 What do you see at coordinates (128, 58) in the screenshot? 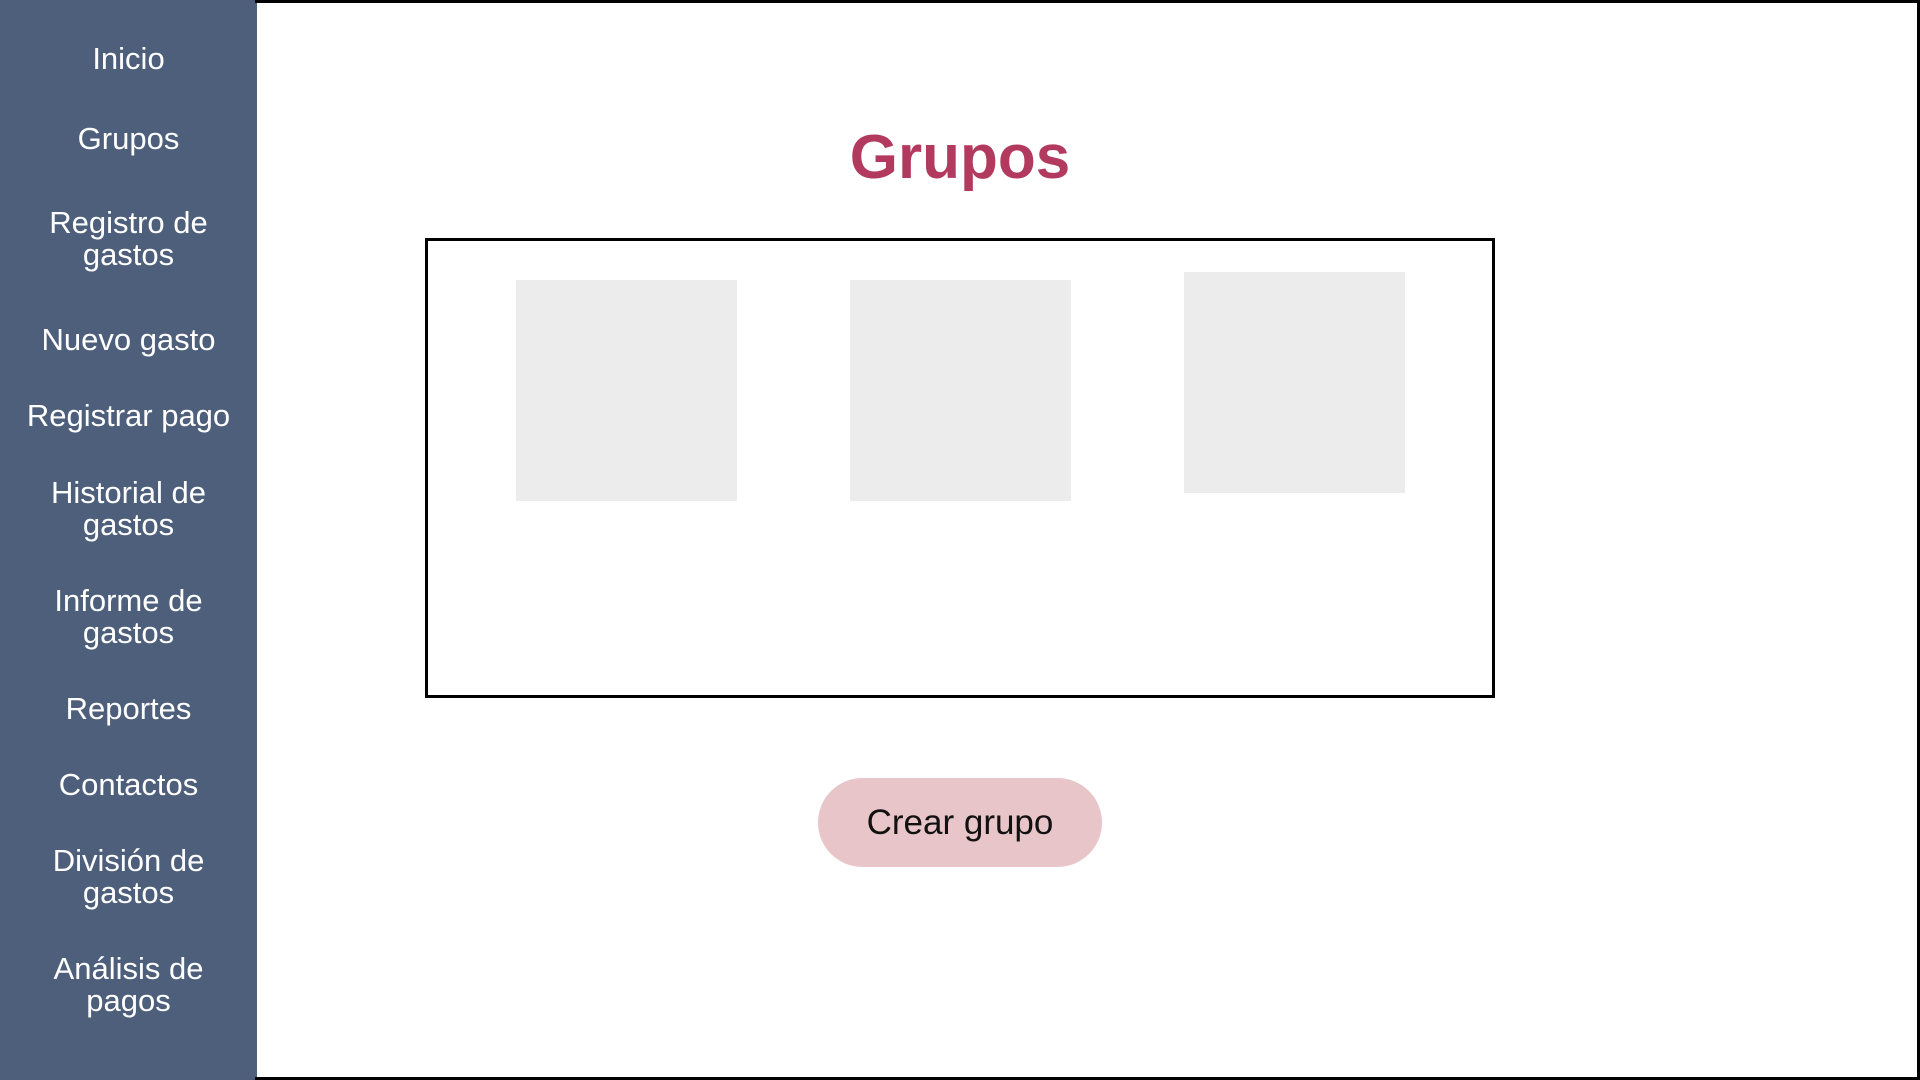
I see `sidebar-item-inicio: Inicio` at bounding box center [128, 58].